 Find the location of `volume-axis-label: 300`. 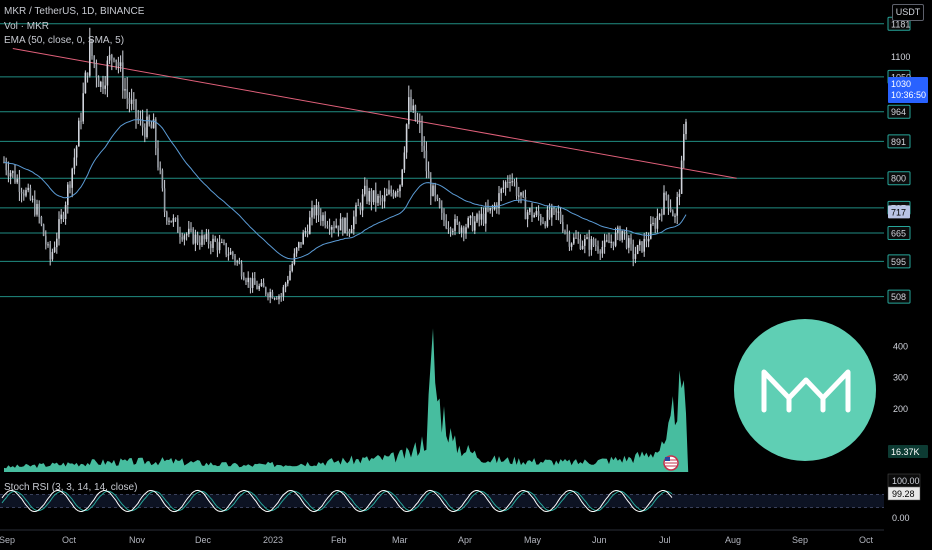

volume-axis-label: 300 is located at coordinates (900, 378).